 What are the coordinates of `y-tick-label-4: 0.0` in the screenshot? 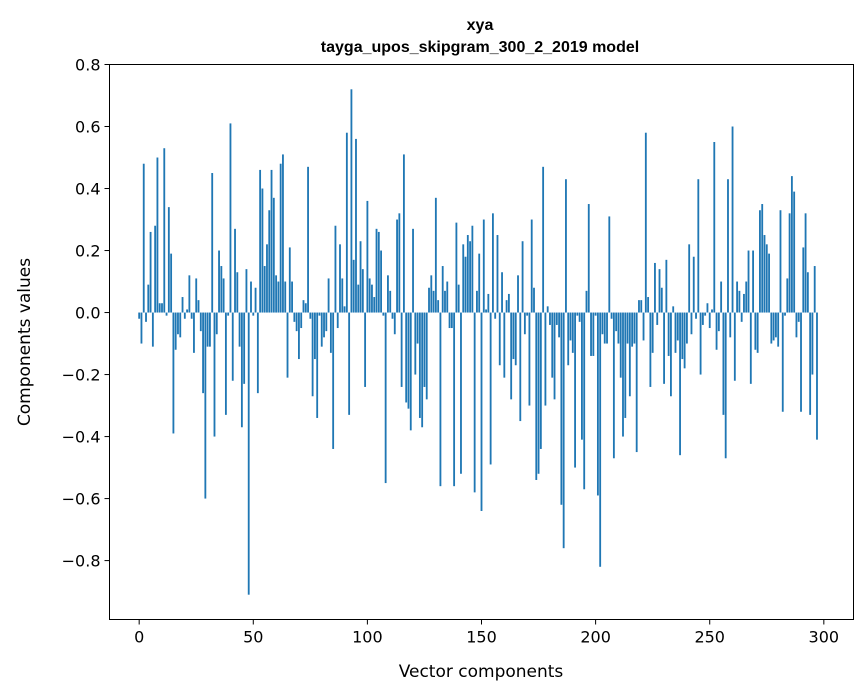 It's located at (87, 313).